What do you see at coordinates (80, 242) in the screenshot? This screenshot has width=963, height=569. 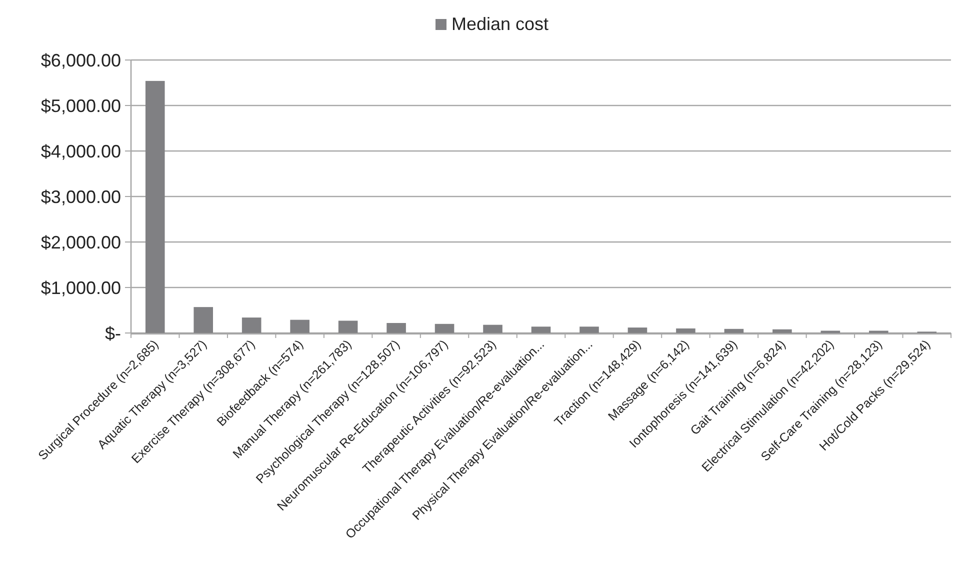 I see `y-tick-label: $2,000.00` at bounding box center [80, 242].